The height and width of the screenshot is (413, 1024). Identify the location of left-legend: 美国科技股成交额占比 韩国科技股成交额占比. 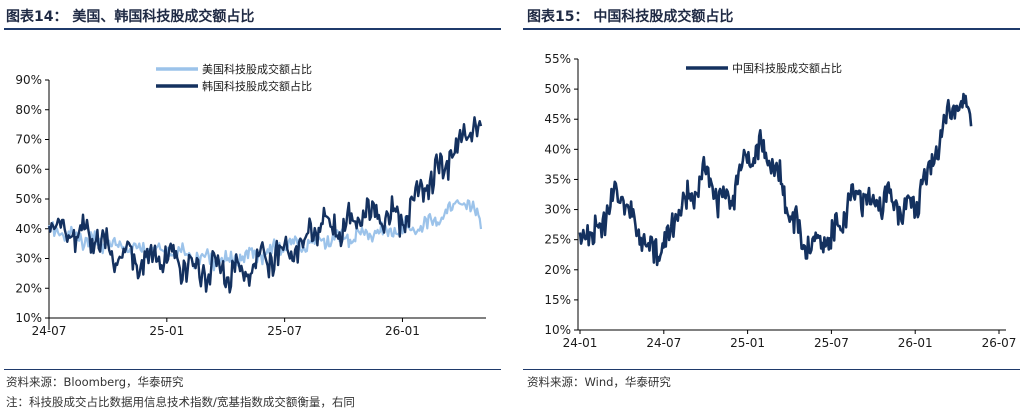
(234, 77).